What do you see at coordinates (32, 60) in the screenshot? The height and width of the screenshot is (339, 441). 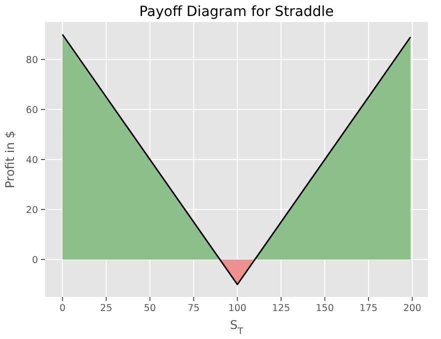 I see `y-tick-label: 80` at bounding box center [32, 60].